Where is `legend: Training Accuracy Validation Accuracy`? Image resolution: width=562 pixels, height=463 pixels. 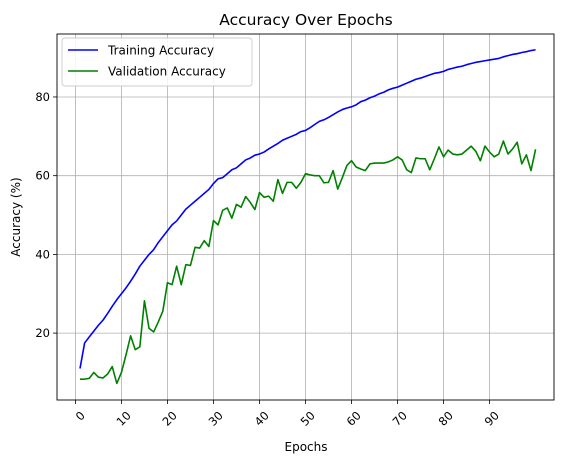
legend: Training Accuracy Validation Accuracy is located at coordinates (157, 62).